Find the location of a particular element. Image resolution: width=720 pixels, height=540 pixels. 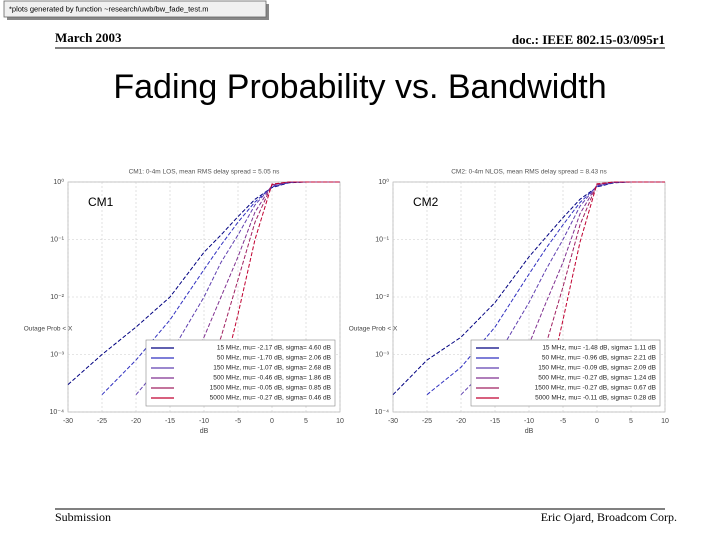

slide-title: Fading Probability vs. Bandwidth is located at coordinates (359, 87).